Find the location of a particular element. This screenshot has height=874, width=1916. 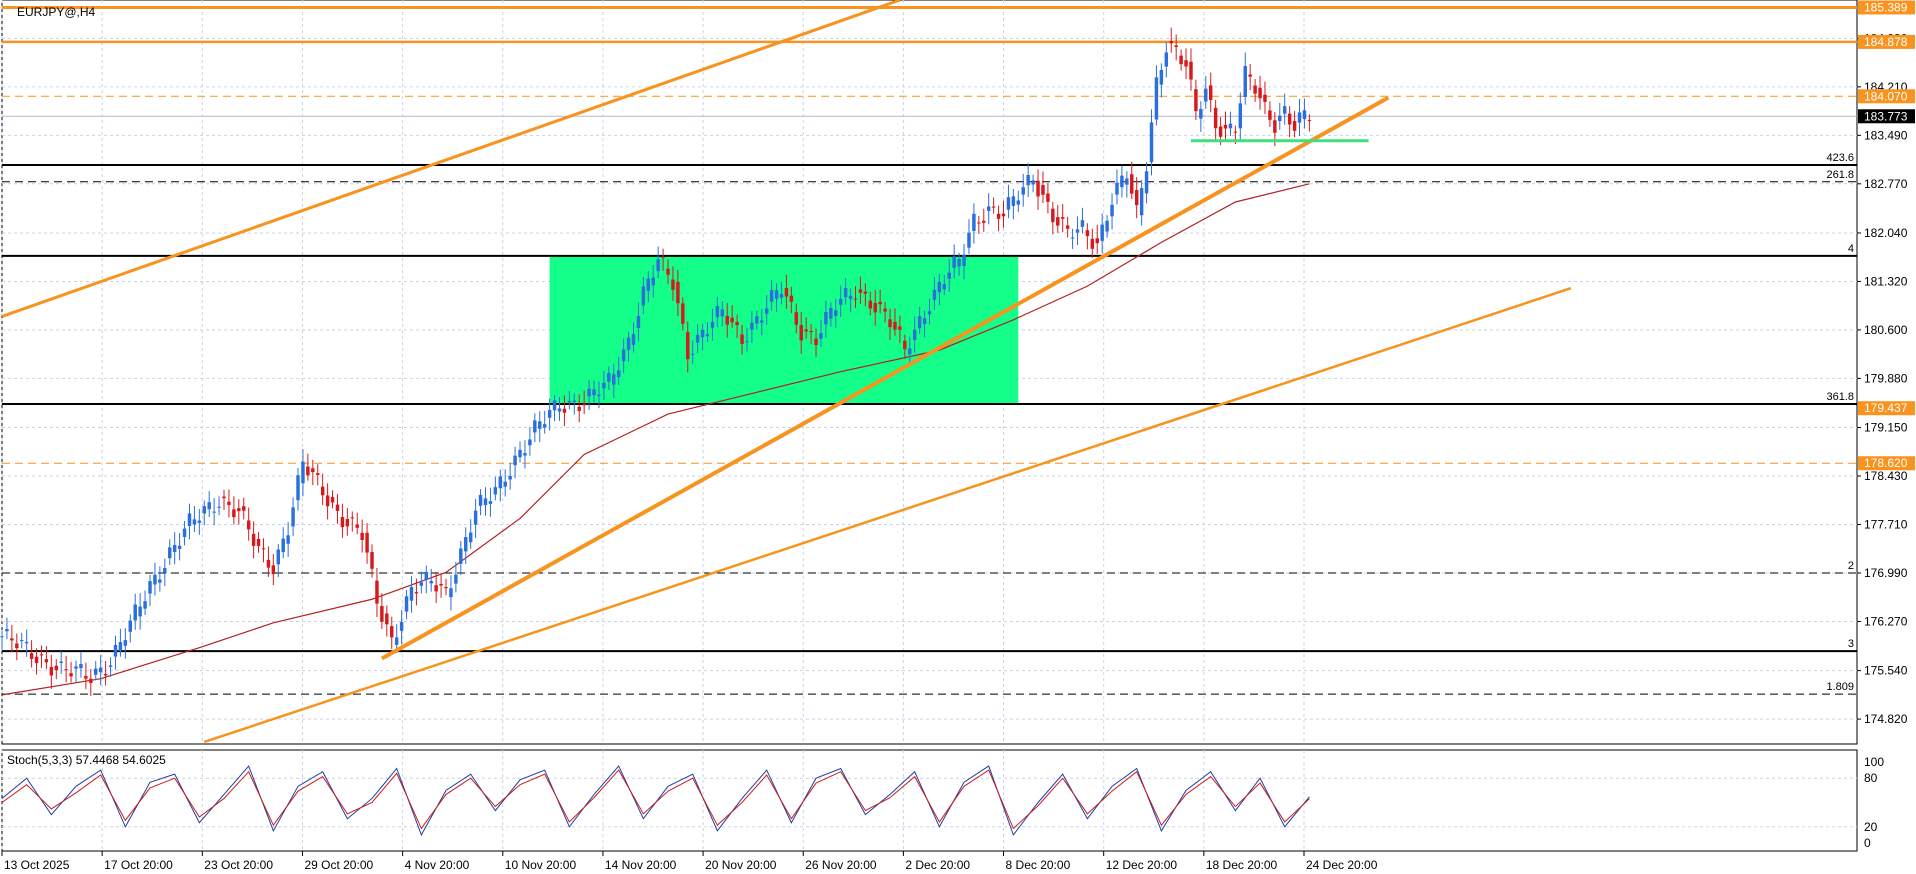

stoch-tick-label: 20 is located at coordinates (1871, 827).